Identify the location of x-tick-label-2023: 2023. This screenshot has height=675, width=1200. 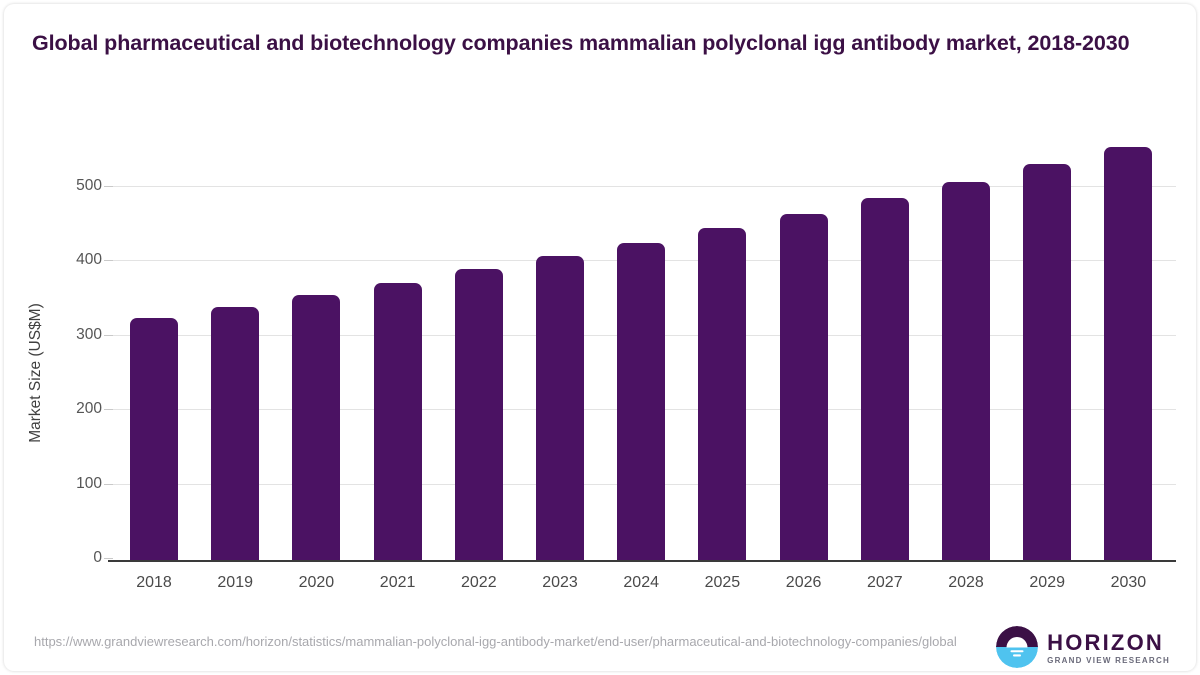
(560, 582).